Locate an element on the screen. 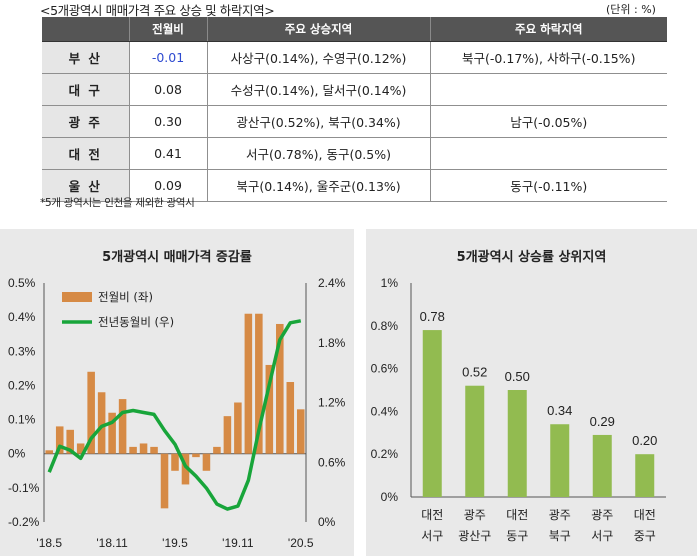  x-tick-label: '20.5 is located at coordinates (301, 543).